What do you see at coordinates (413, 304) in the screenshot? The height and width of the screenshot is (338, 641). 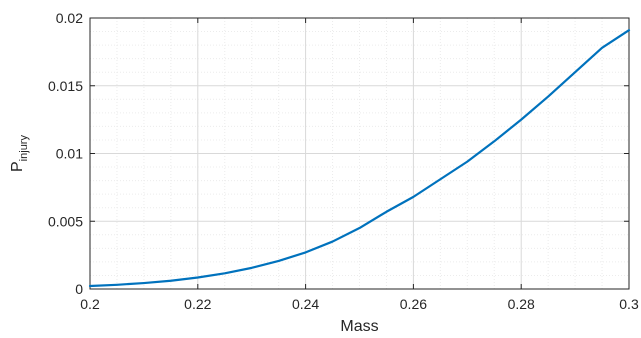 I see `x-tick-label: 0.26` at bounding box center [413, 304].